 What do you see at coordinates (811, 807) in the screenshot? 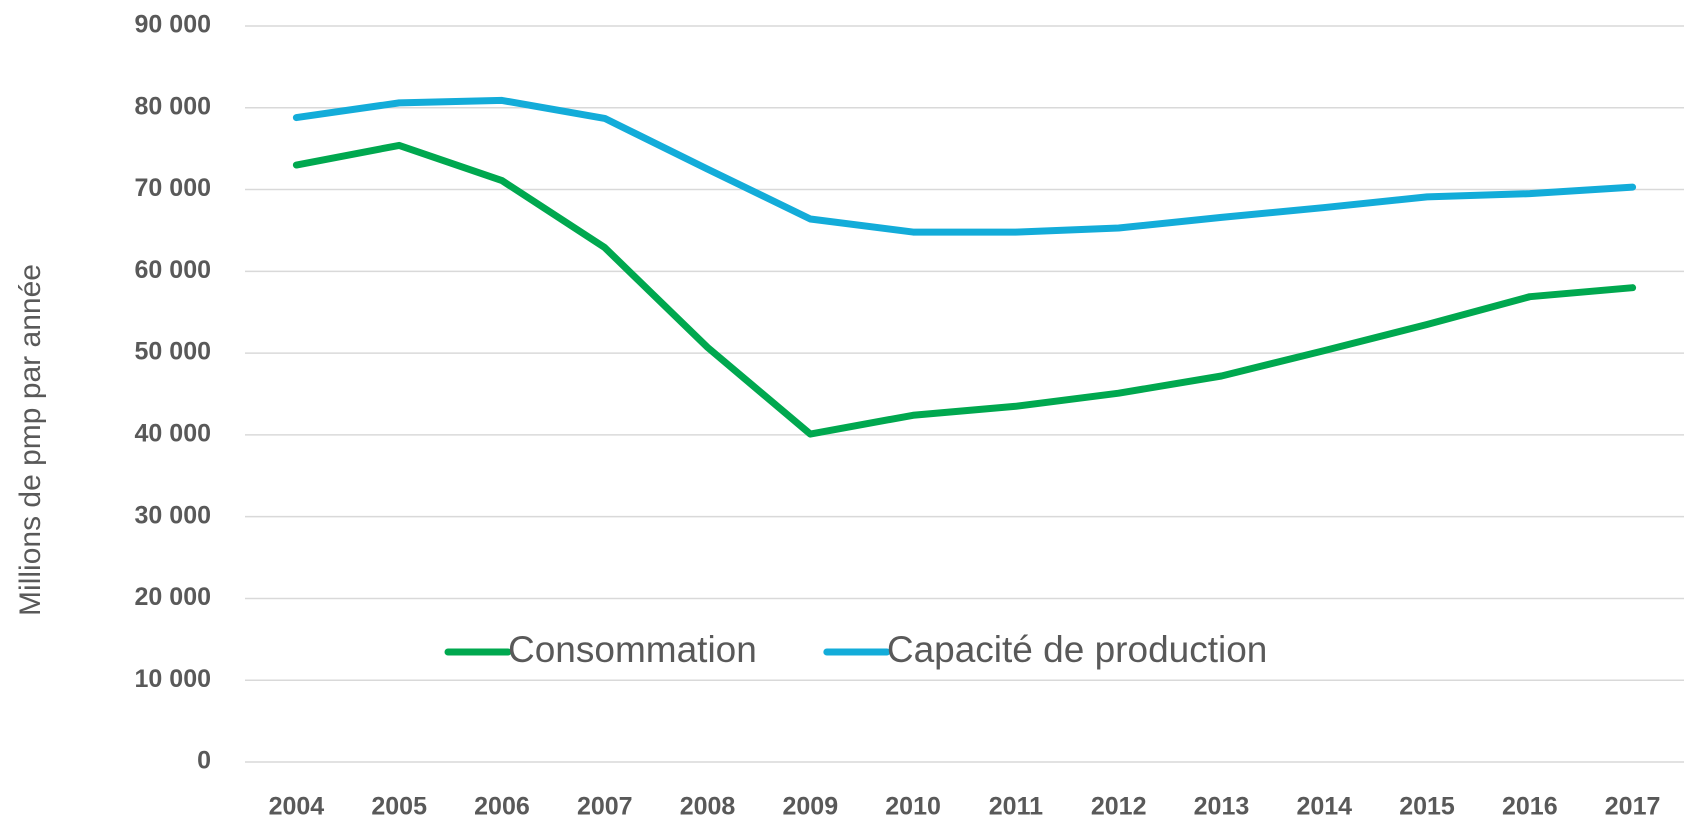
I see `x-tick-label: 2009` at bounding box center [811, 807].